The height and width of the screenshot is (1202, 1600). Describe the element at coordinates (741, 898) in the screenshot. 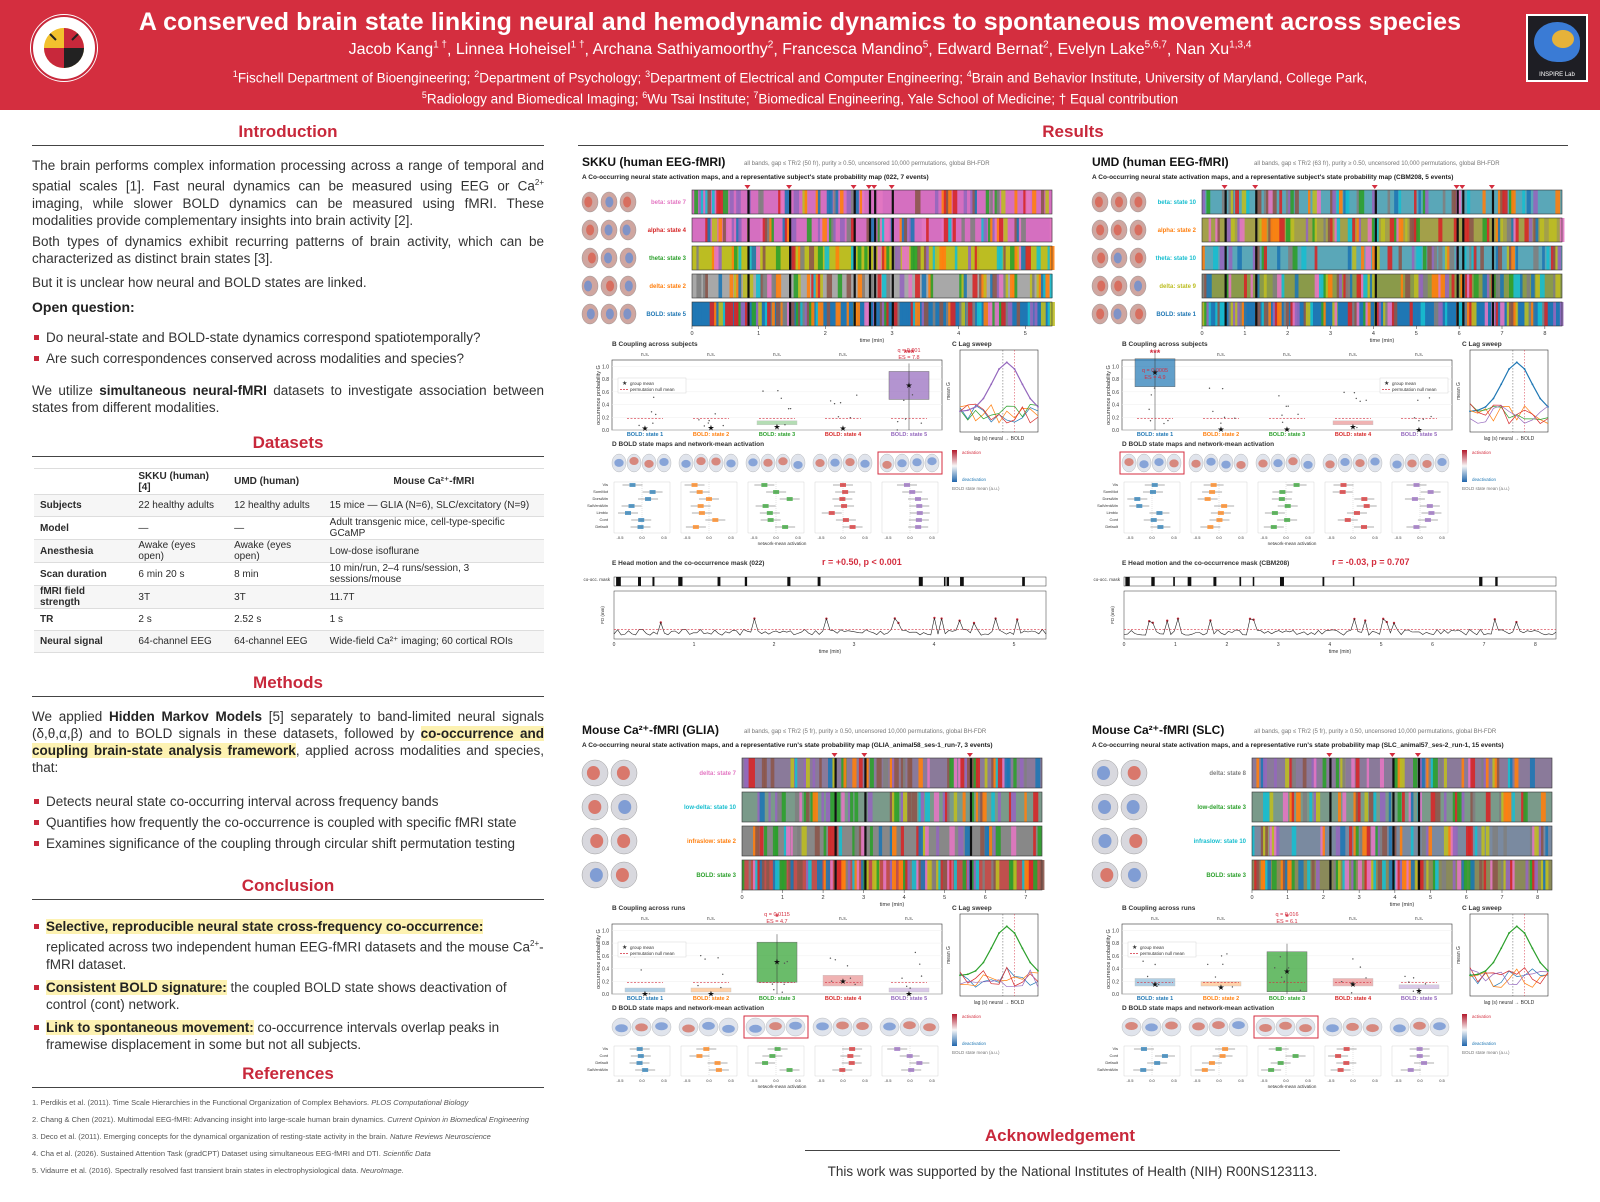

I see `tick-label: 0` at that location.